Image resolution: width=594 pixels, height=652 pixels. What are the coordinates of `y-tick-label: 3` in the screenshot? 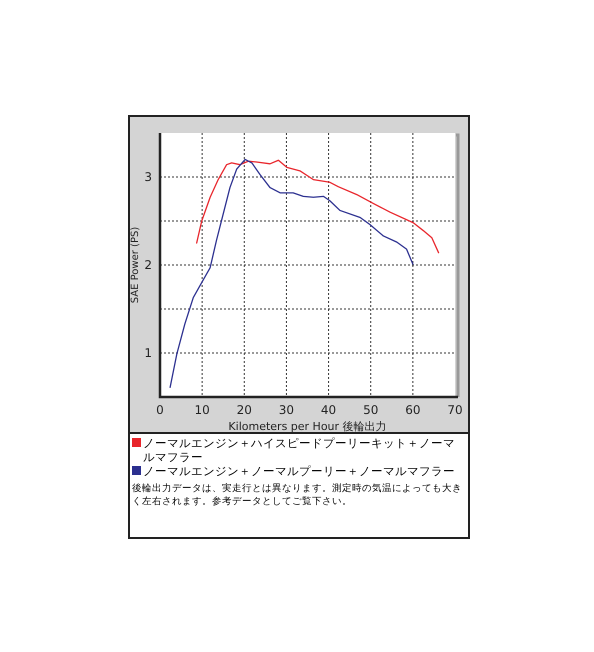 It's located at (148, 177).